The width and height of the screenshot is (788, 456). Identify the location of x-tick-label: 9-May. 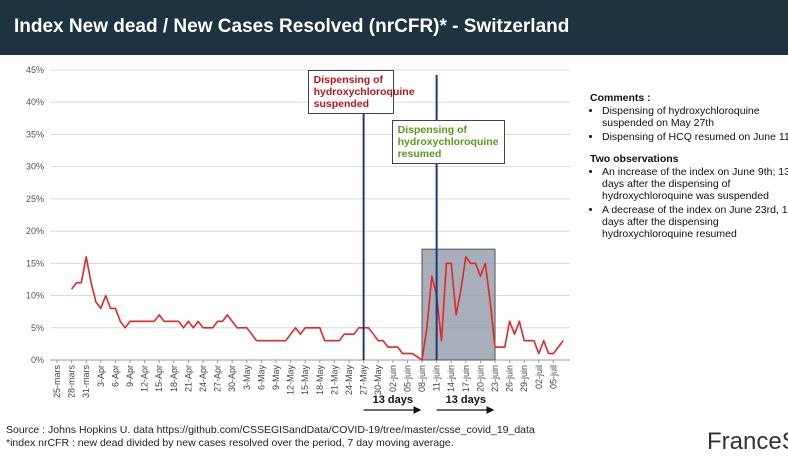
(276, 378).